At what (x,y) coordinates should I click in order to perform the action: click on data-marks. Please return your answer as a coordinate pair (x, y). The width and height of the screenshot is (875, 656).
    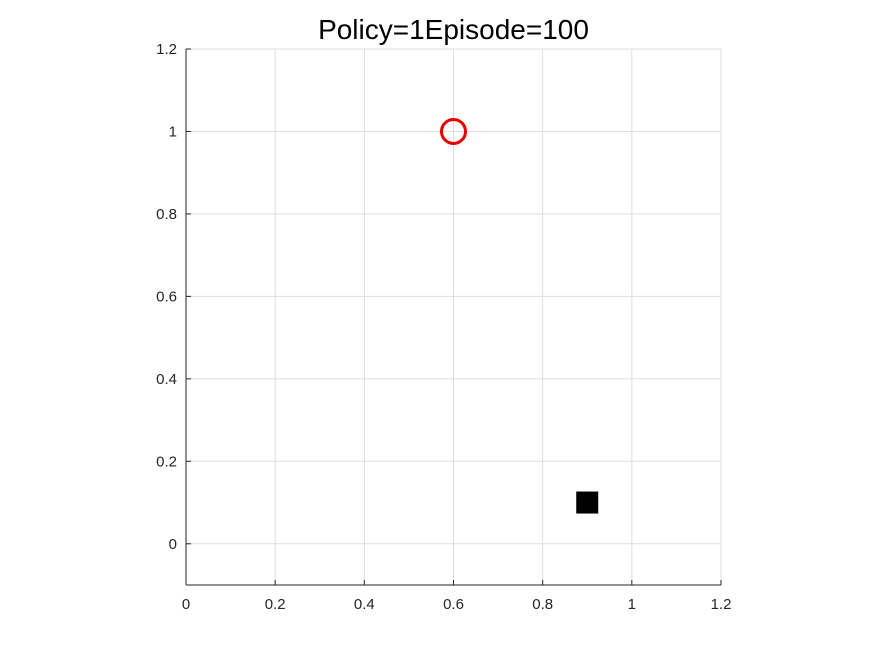
    Looking at the image, I should click on (519, 315).